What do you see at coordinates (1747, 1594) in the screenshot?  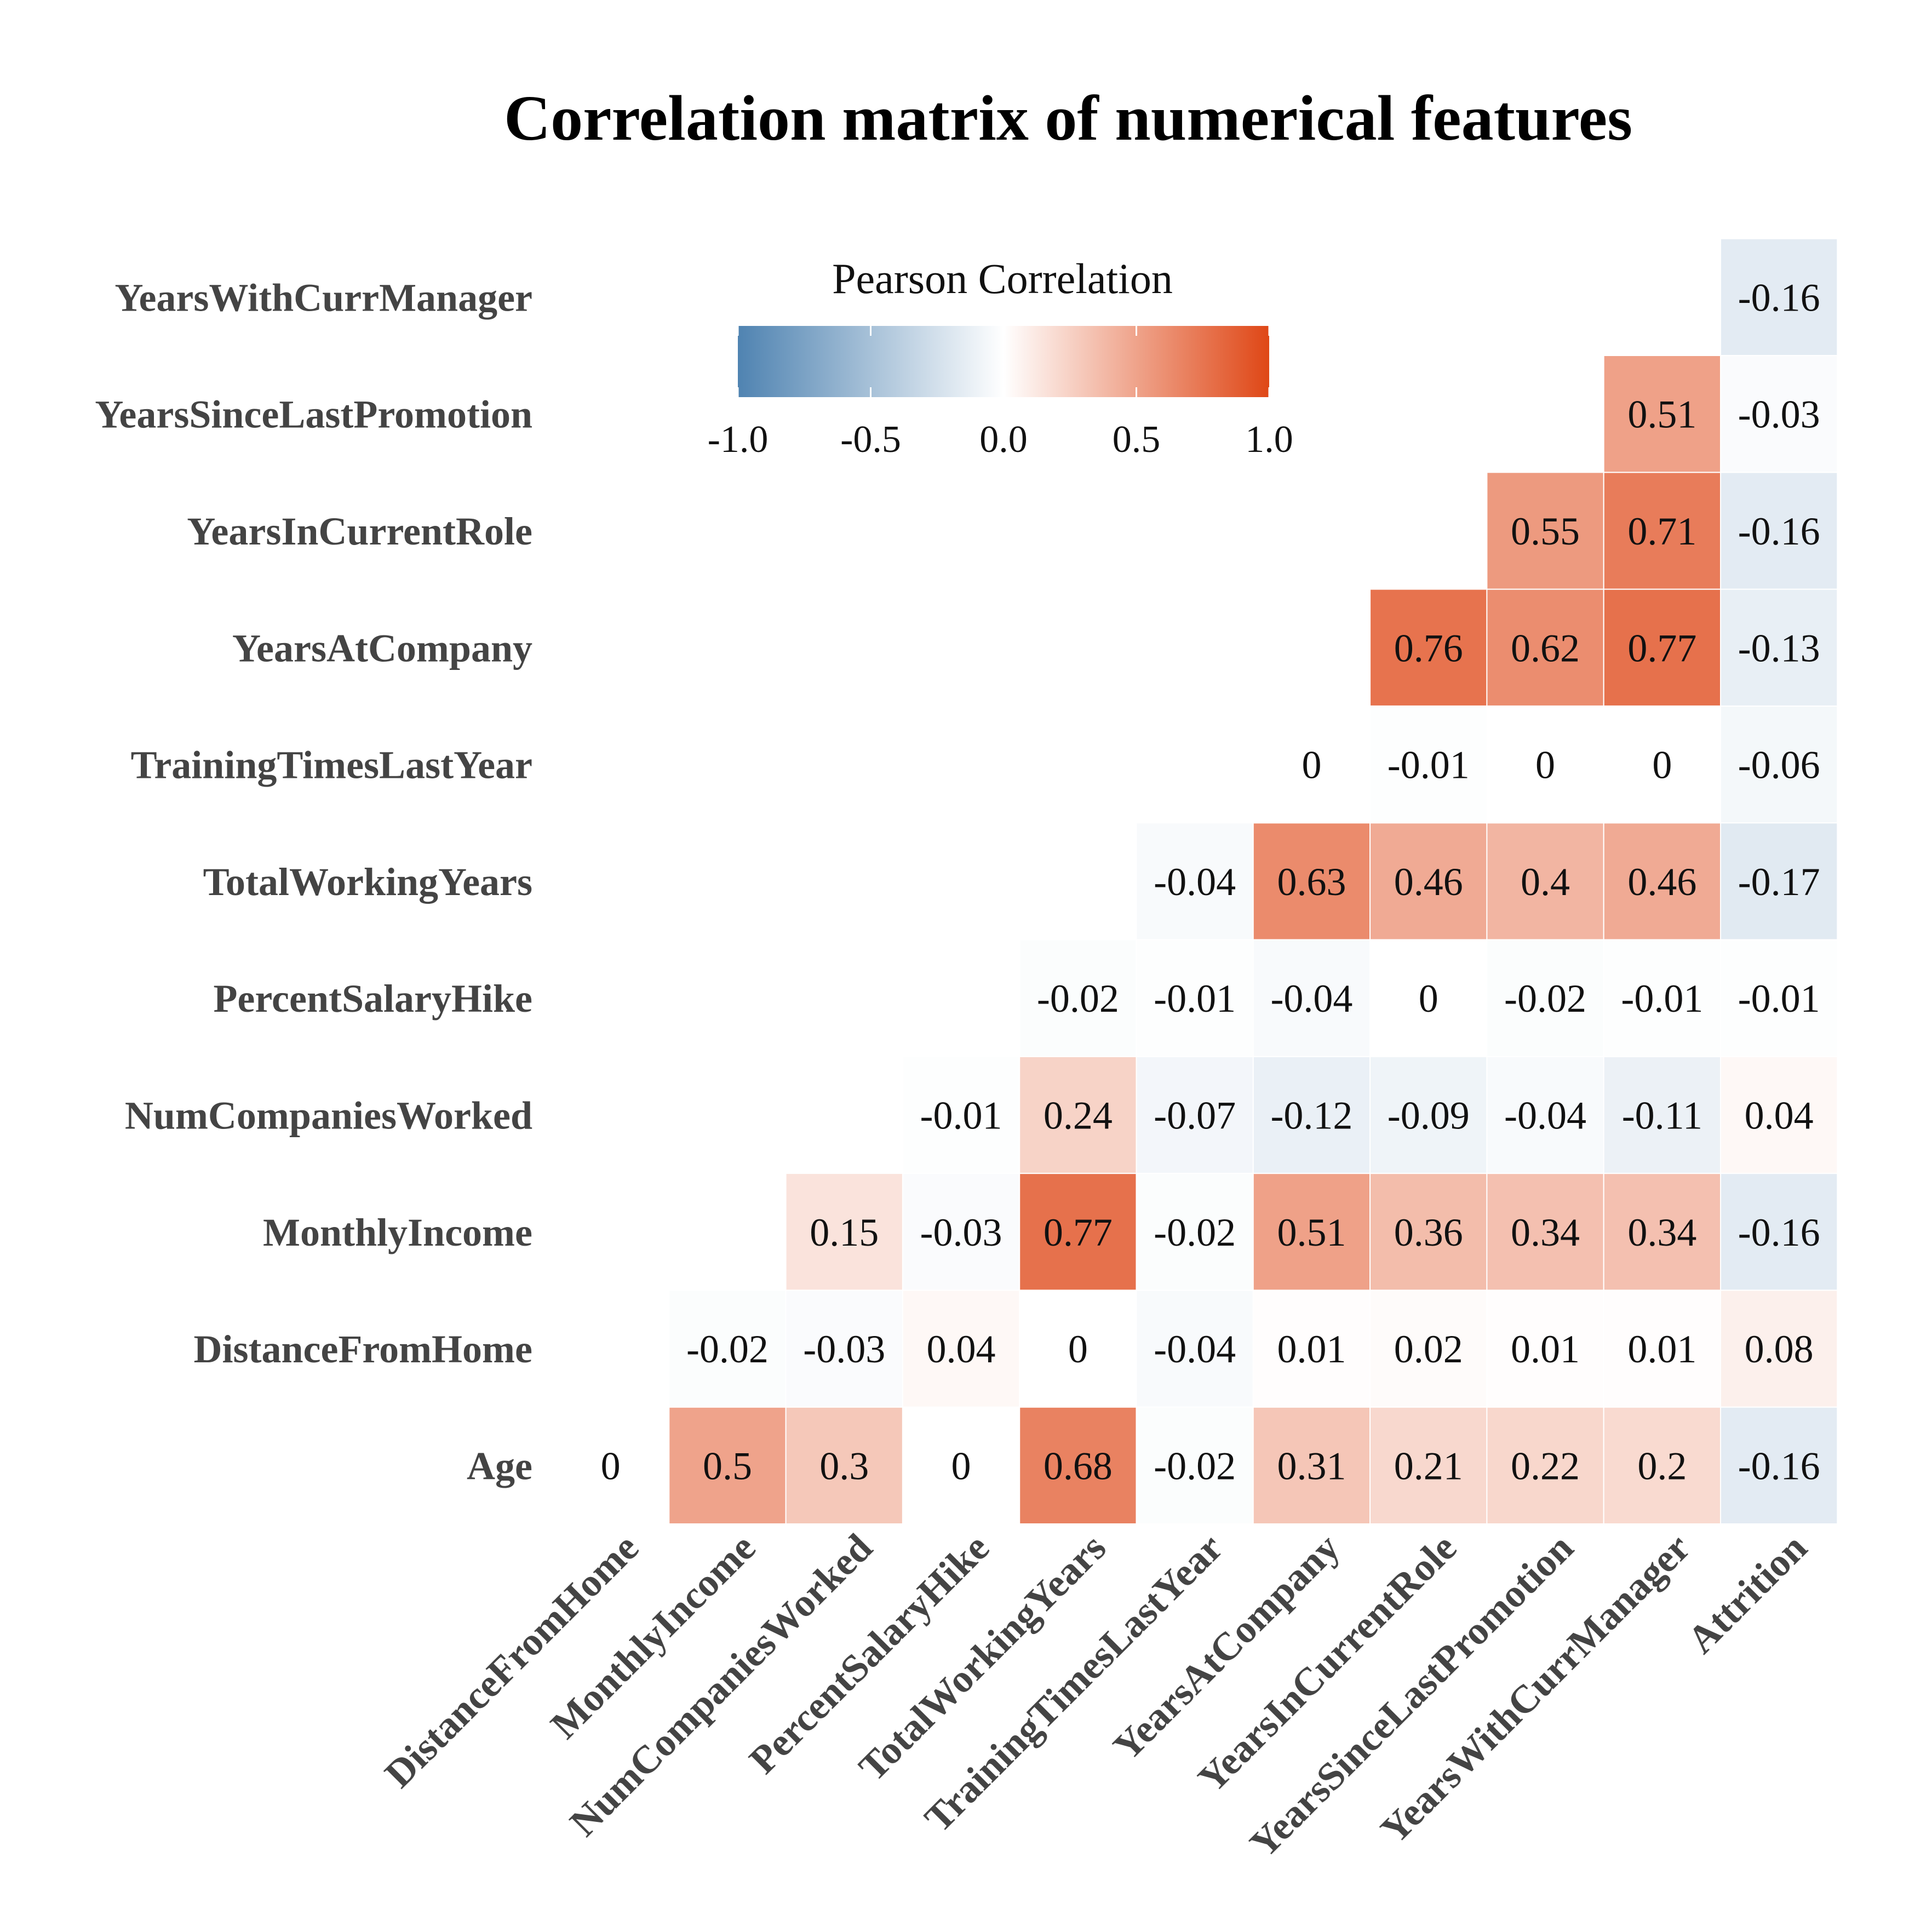 I see `x-tick-label: Attrition` at bounding box center [1747, 1594].